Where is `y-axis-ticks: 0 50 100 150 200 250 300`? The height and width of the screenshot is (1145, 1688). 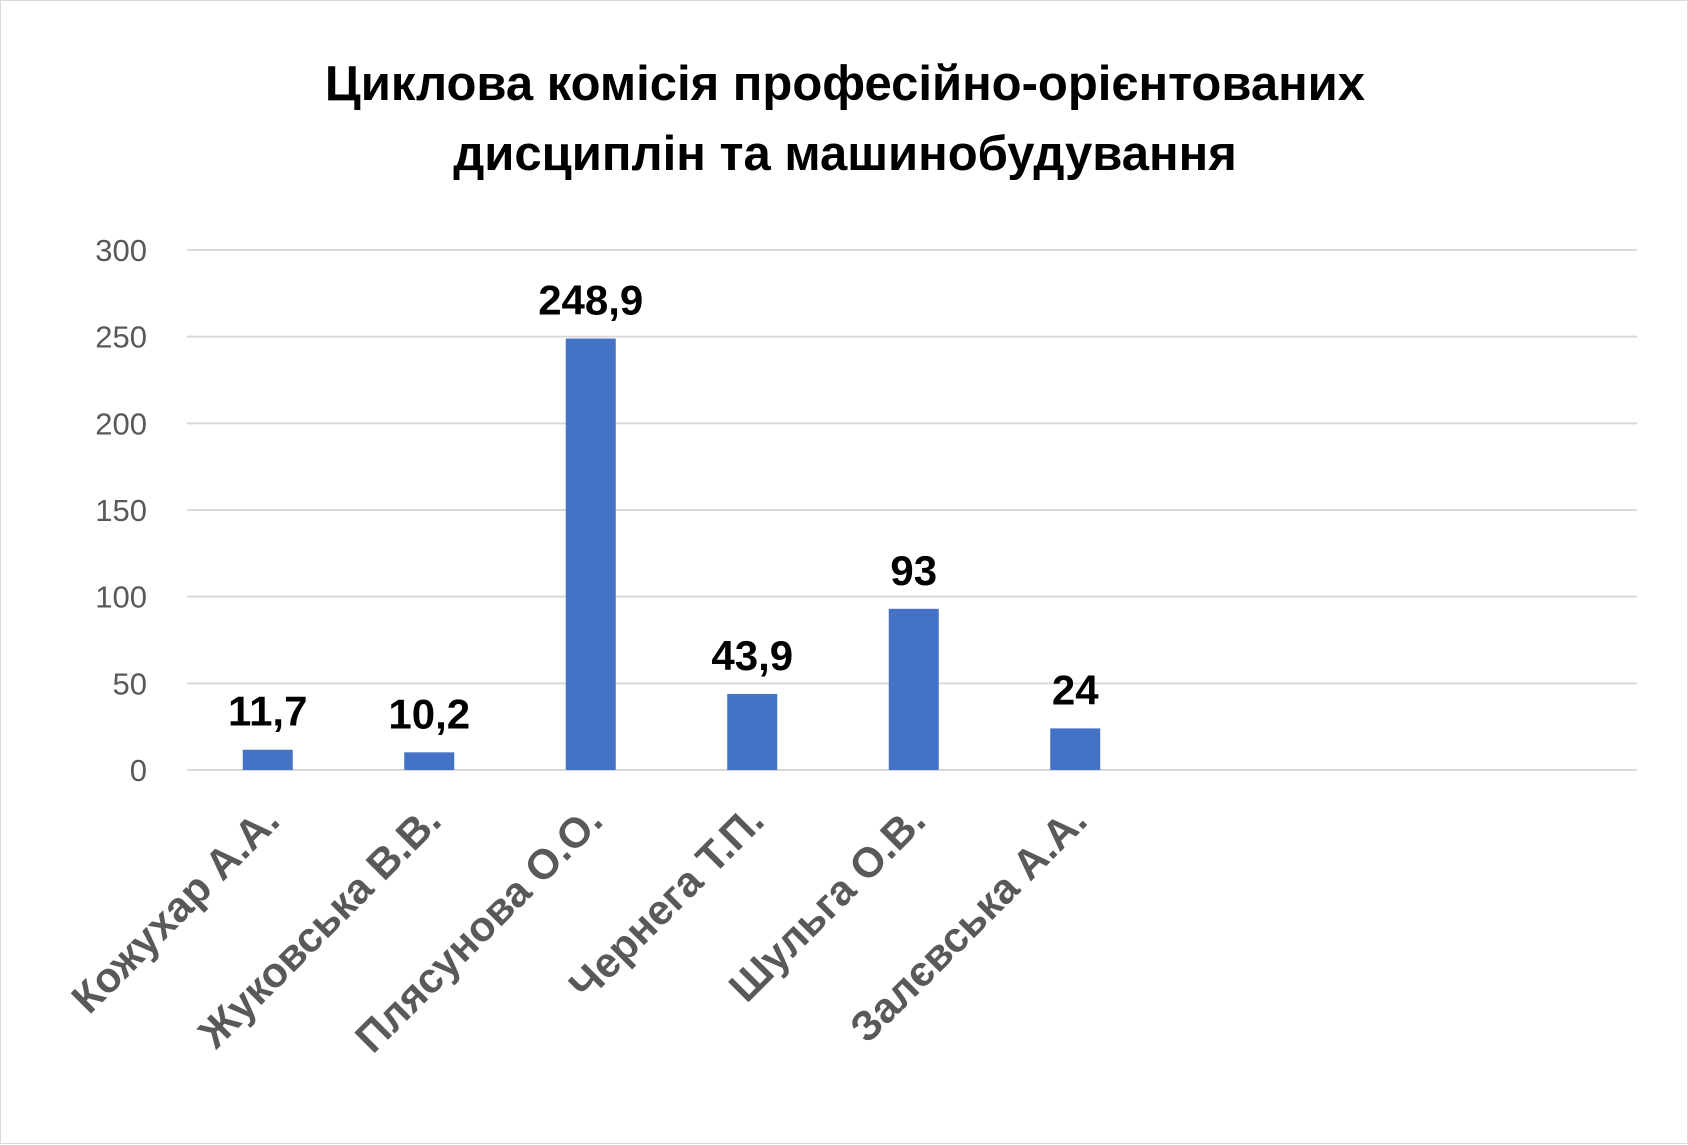
y-axis-ticks: 0 50 100 150 200 250 300 is located at coordinates (121, 510).